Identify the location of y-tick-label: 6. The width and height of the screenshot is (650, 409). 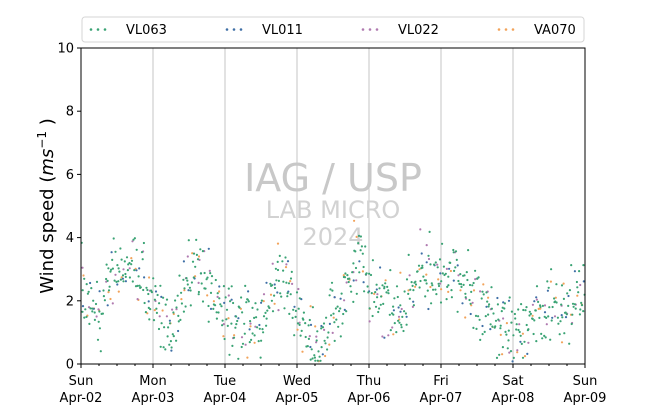
(70, 175).